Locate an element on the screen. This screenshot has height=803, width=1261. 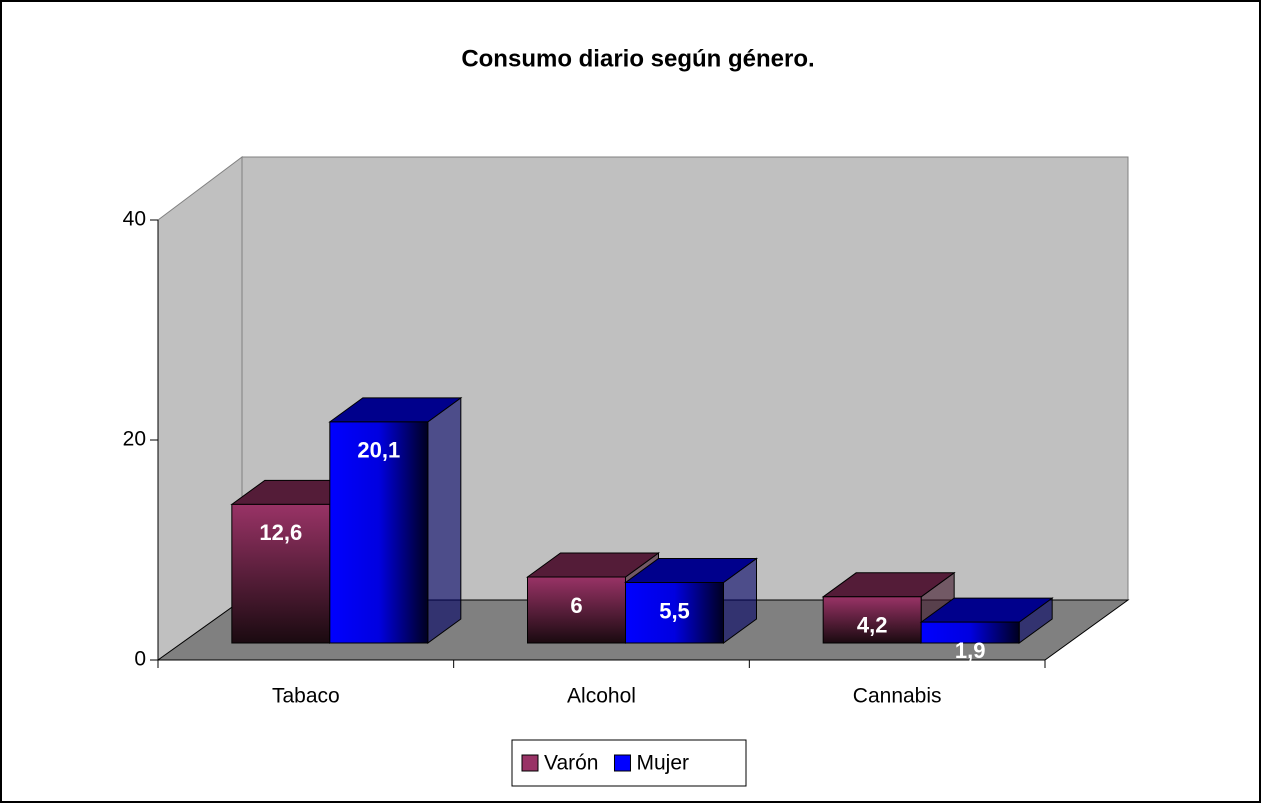
bar-side is located at coordinates (444, 520).